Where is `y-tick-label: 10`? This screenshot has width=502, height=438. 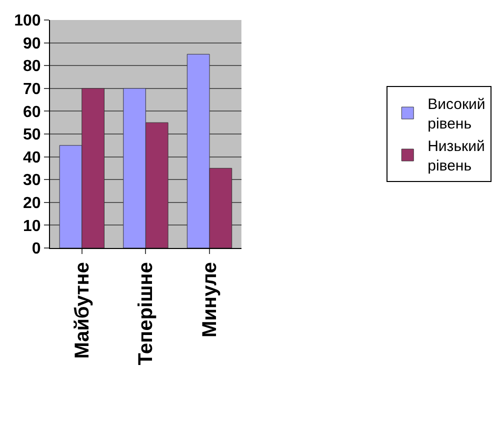 y-tick-label: 10 is located at coordinates (32, 226).